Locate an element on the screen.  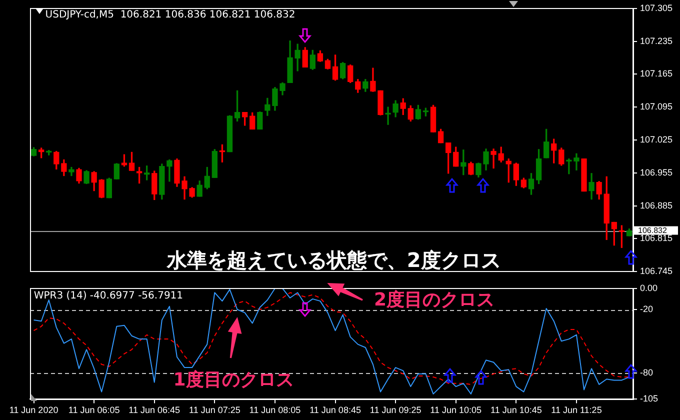
x-tick-label: 11 Jun 09:25 is located at coordinates (396, 410).